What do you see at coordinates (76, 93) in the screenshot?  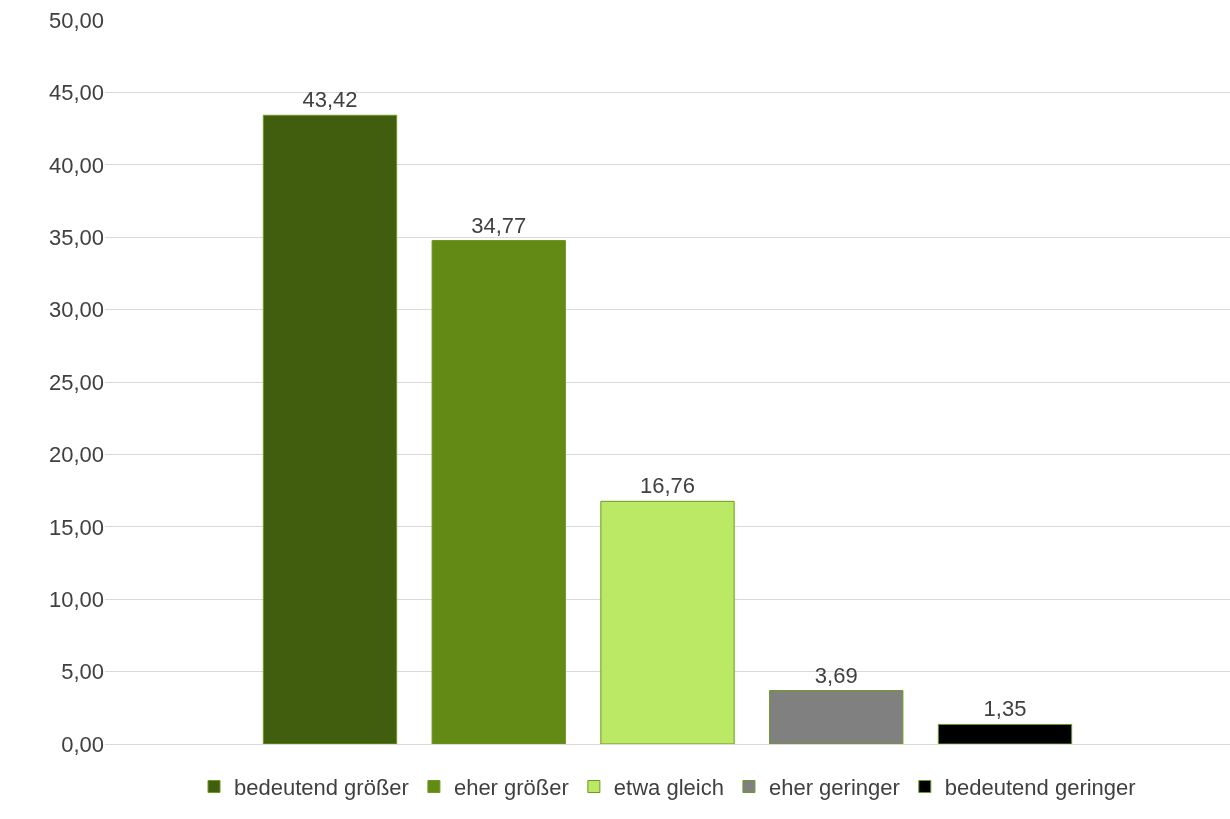 I see `y-tick-label: 45,00` at bounding box center [76, 93].